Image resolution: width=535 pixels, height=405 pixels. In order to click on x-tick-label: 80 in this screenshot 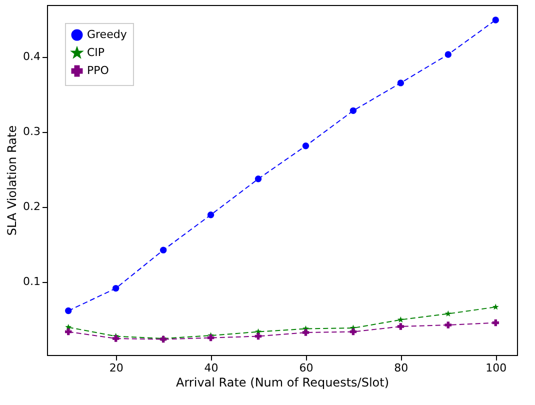, I will do `click(401, 368)`.